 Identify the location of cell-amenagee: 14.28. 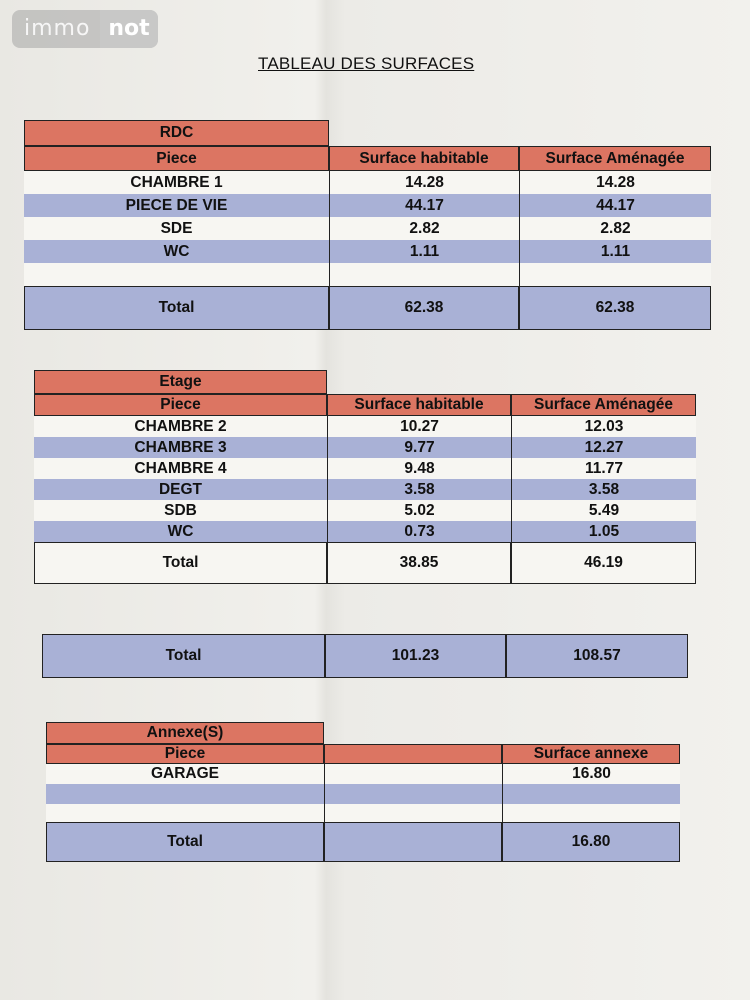
(615, 182).